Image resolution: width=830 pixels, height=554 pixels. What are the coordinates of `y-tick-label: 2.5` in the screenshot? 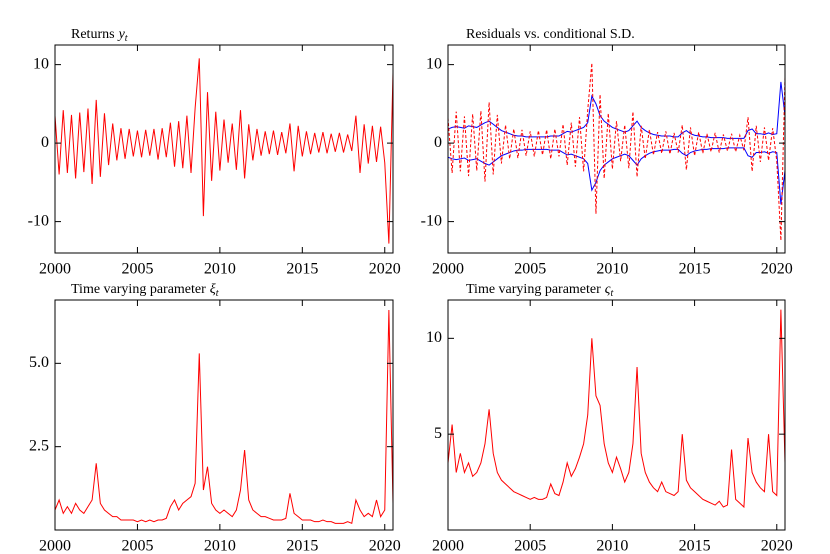 It's located at (39, 445).